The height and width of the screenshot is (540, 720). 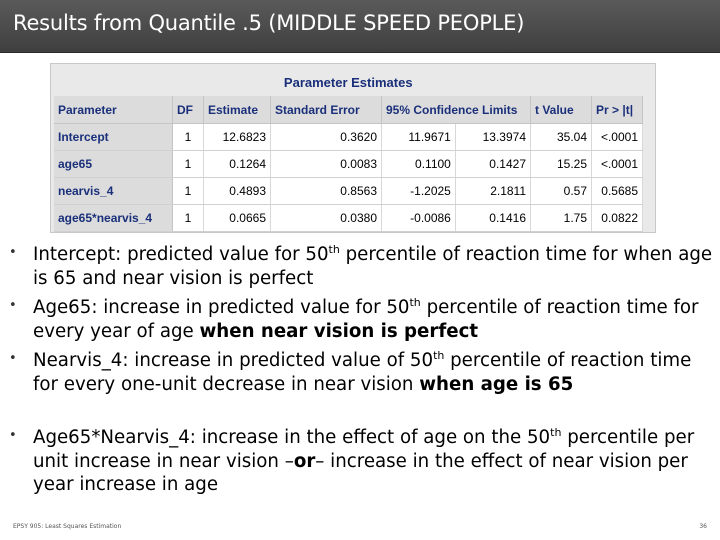 I want to click on estimate-cell: 12.6823, so click(x=237, y=137).